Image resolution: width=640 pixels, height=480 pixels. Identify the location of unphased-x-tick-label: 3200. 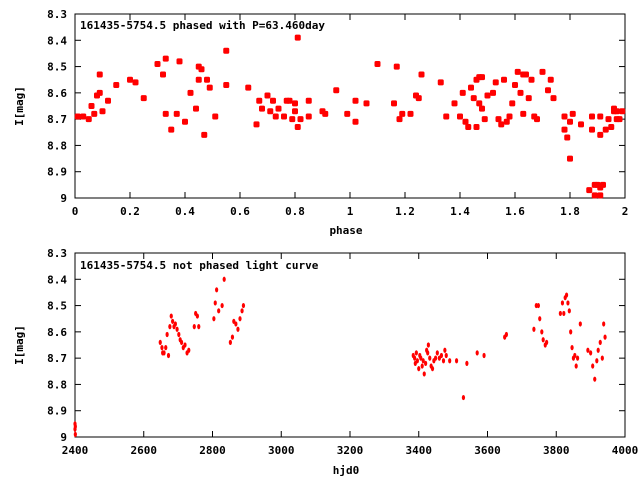
(350, 450).